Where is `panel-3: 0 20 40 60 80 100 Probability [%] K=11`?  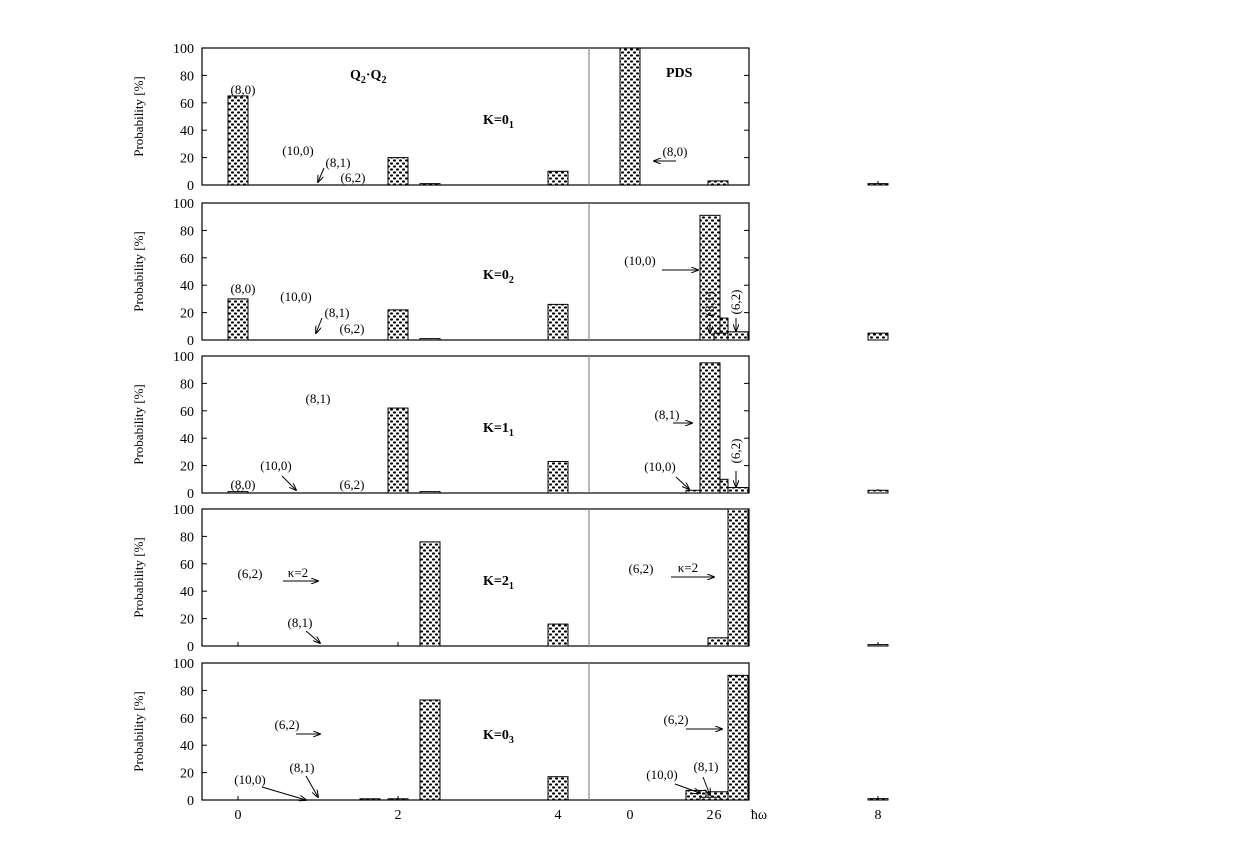
panel-3: 0 20 40 60 80 100 Probability [%] K=11 is located at coordinates (510, 426).